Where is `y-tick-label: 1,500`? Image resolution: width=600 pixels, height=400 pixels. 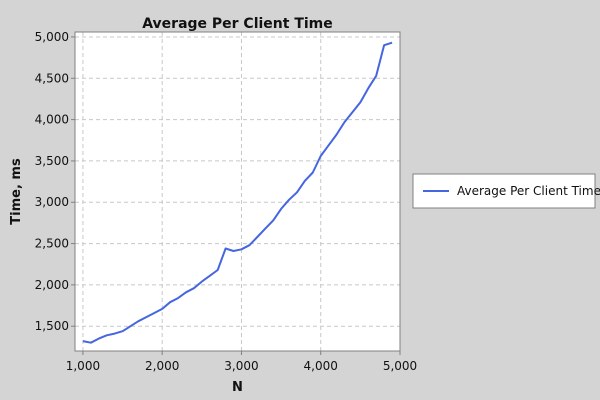
y-tick-label: 1,500 is located at coordinates (52, 326).